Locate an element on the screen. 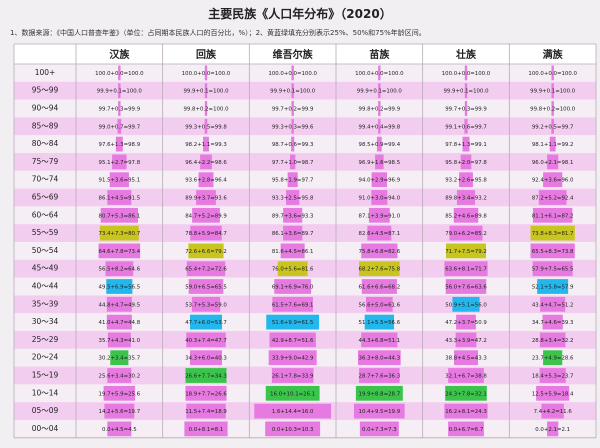  column-header-3: 苗族 is located at coordinates (379, 54).